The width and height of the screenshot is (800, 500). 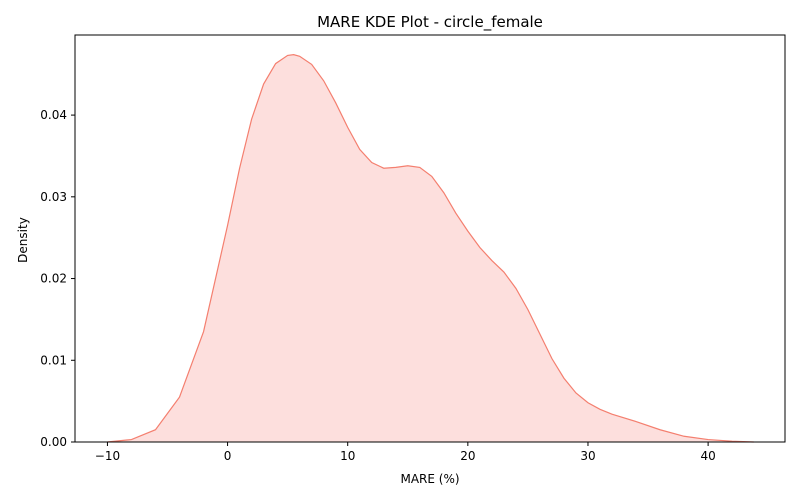 I want to click on y-tick-label: 0.00, so click(x=53, y=442).